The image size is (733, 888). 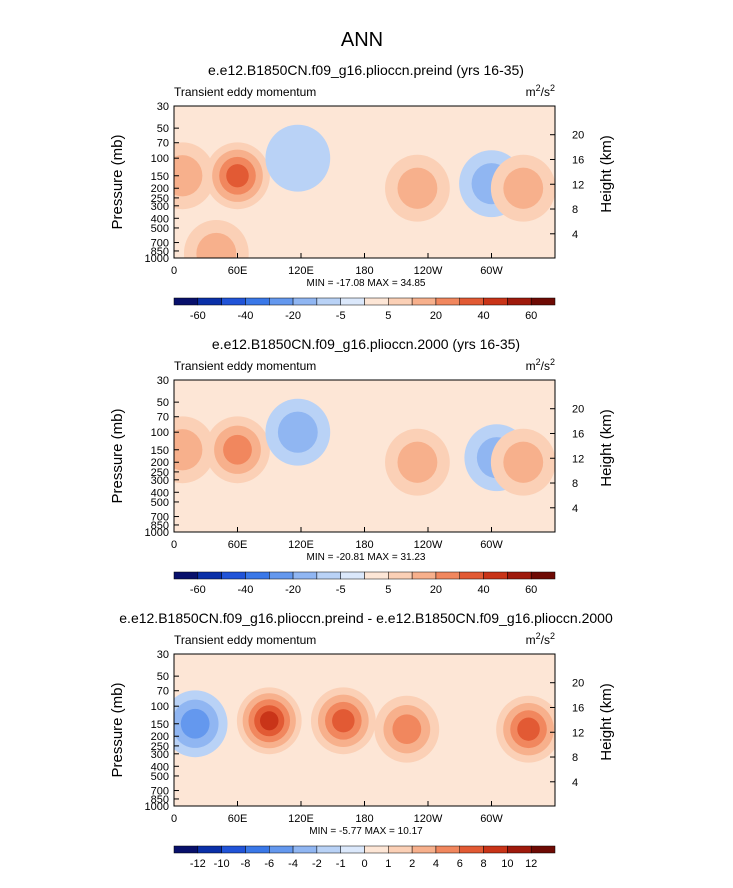 What do you see at coordinates (246, 864) in the screenshot?
I see `colorbar-label: -8` at bounding box center [246, 864].